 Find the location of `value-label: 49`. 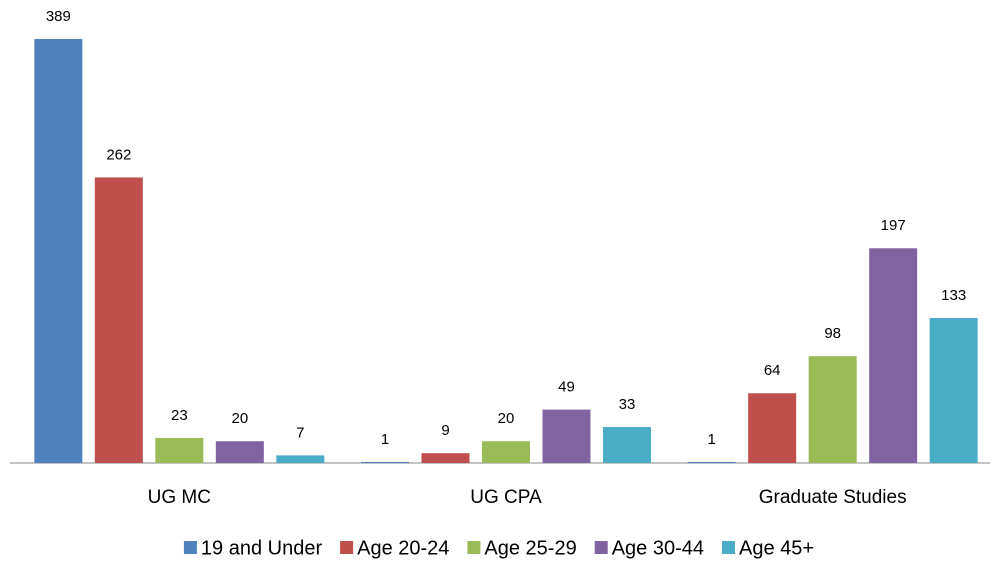

value-label: 49 is located at coordinates (566, 387).